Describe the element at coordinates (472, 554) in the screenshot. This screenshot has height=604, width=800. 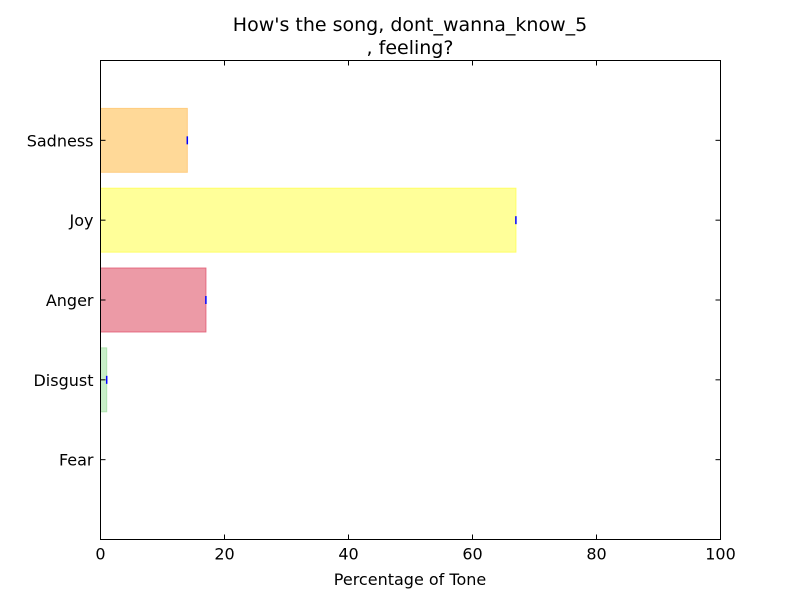
I see `x-tick-label-60: 60` at that location.